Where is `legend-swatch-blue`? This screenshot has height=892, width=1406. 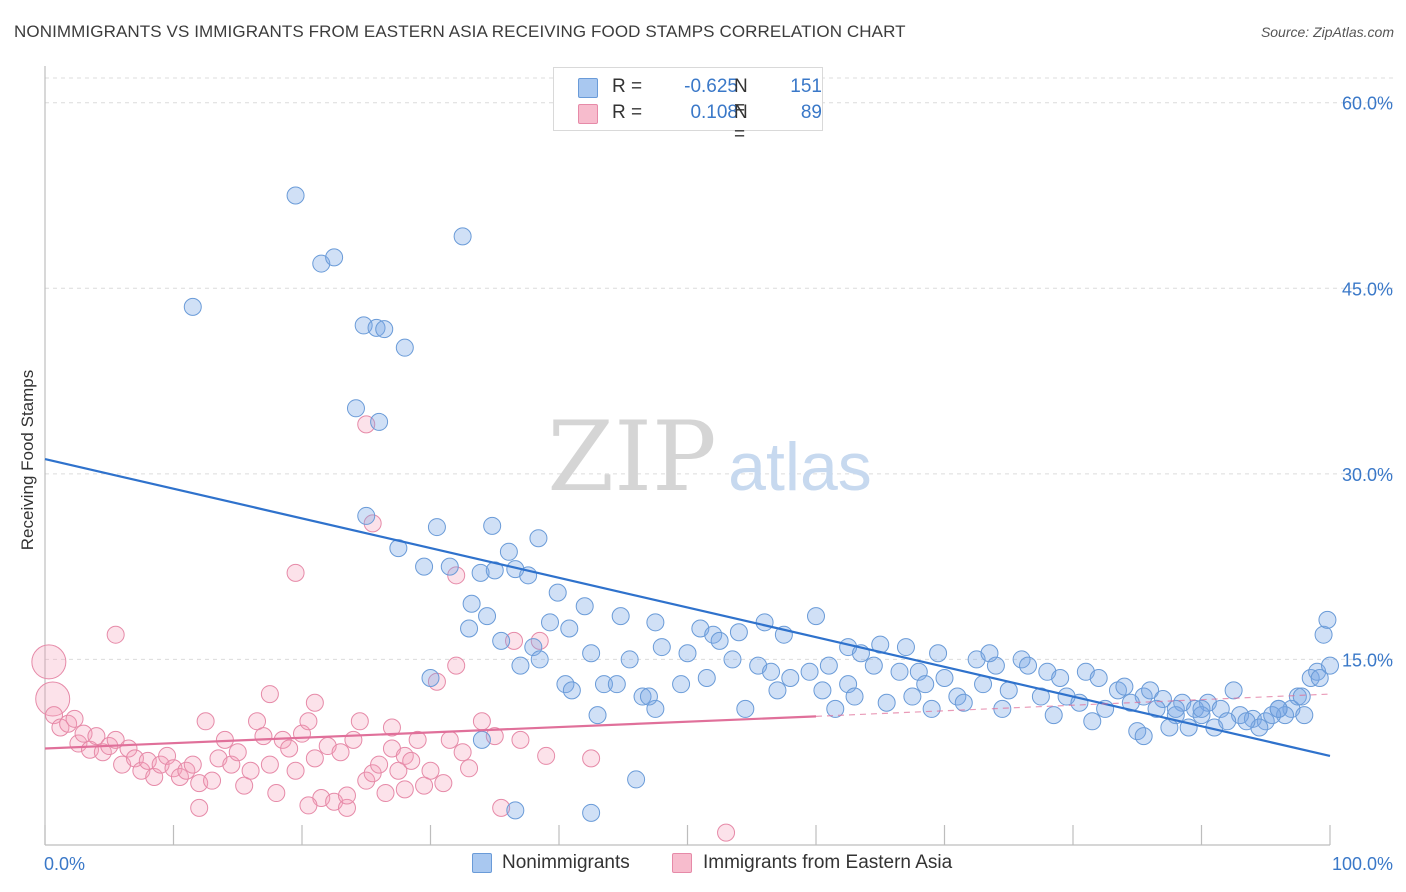 legend-swatch-blue is located at coordinates (588, 88).